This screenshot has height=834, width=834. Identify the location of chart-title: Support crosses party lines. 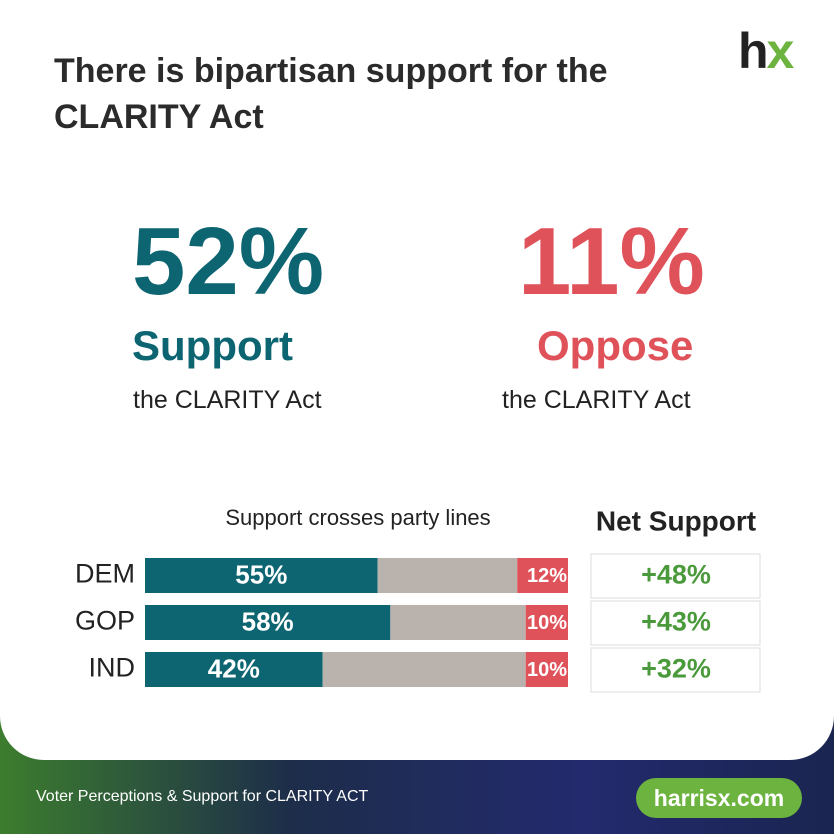
(357, 517).